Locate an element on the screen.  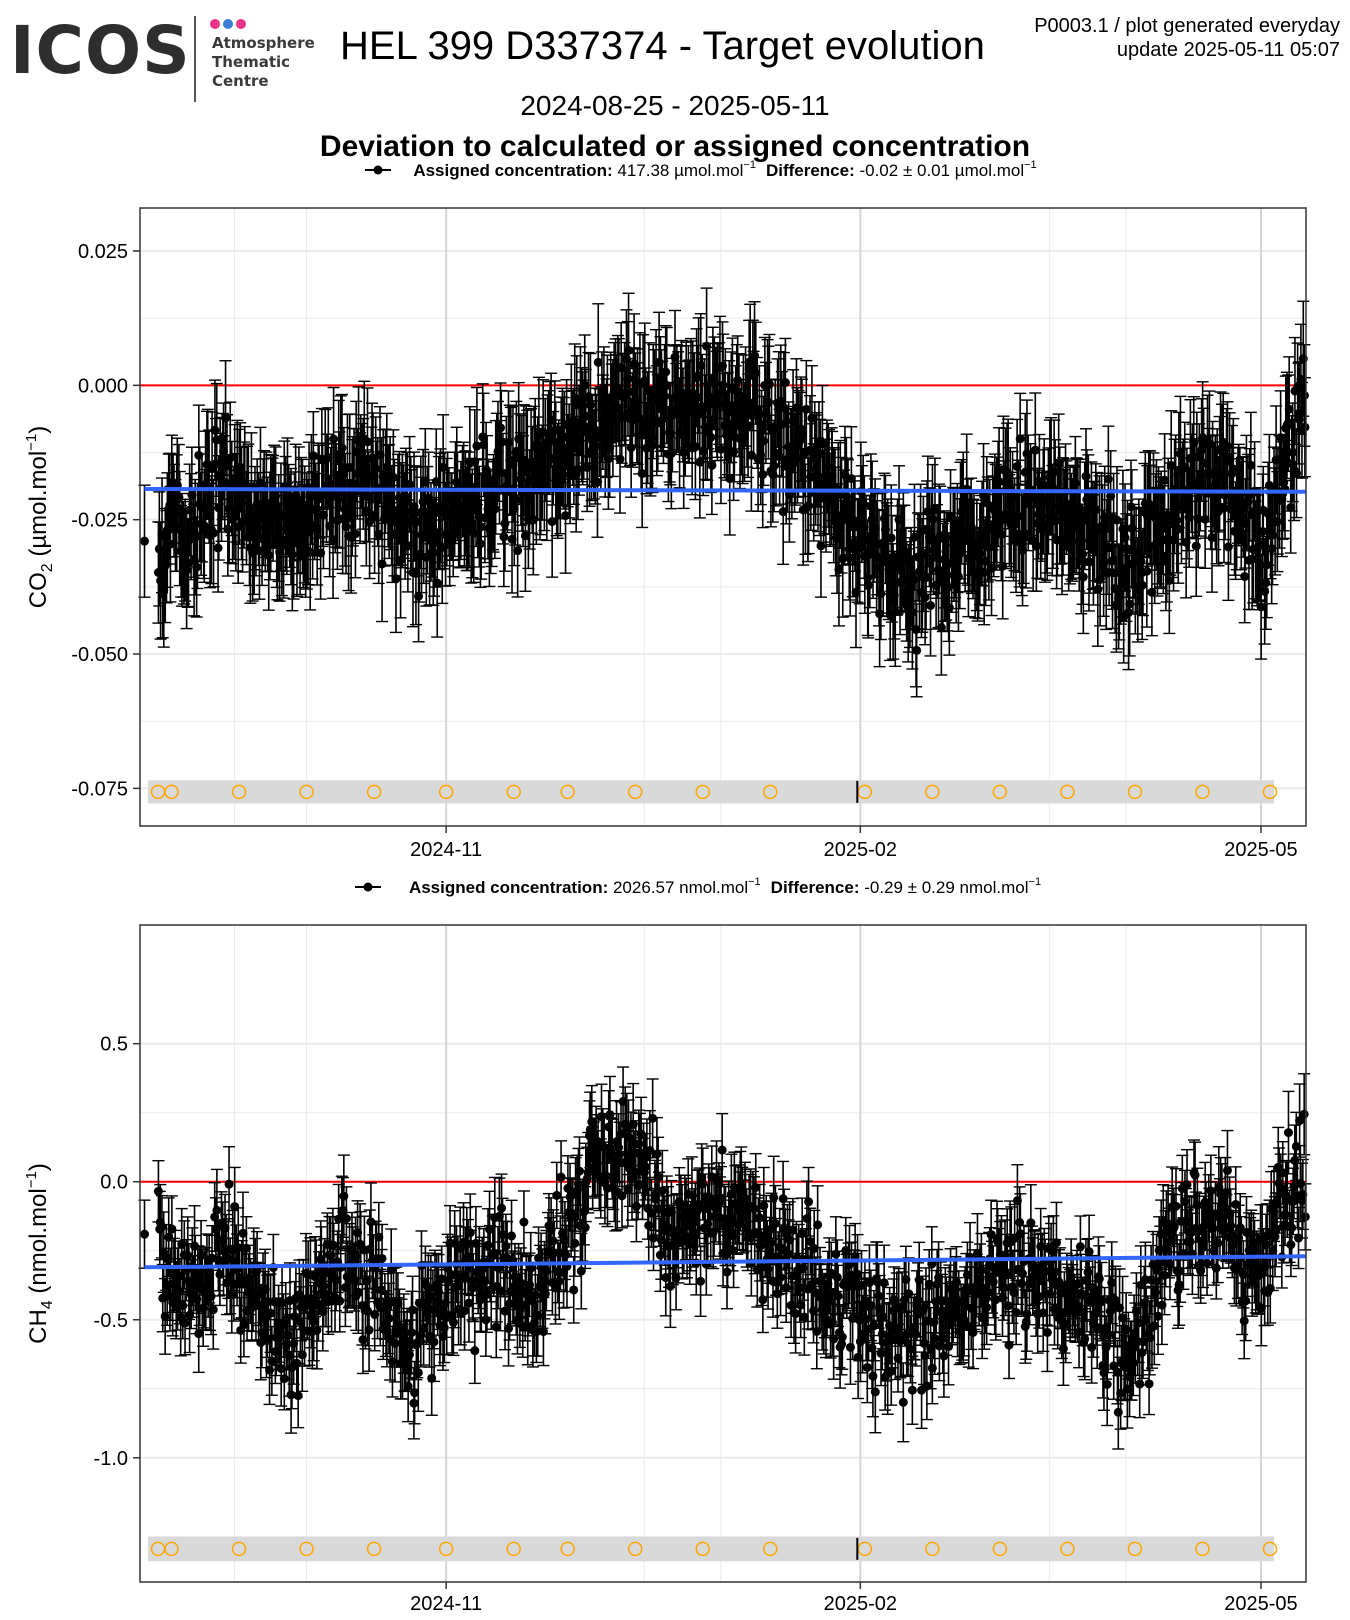
logo-divider is located at coordinates (195, 59).